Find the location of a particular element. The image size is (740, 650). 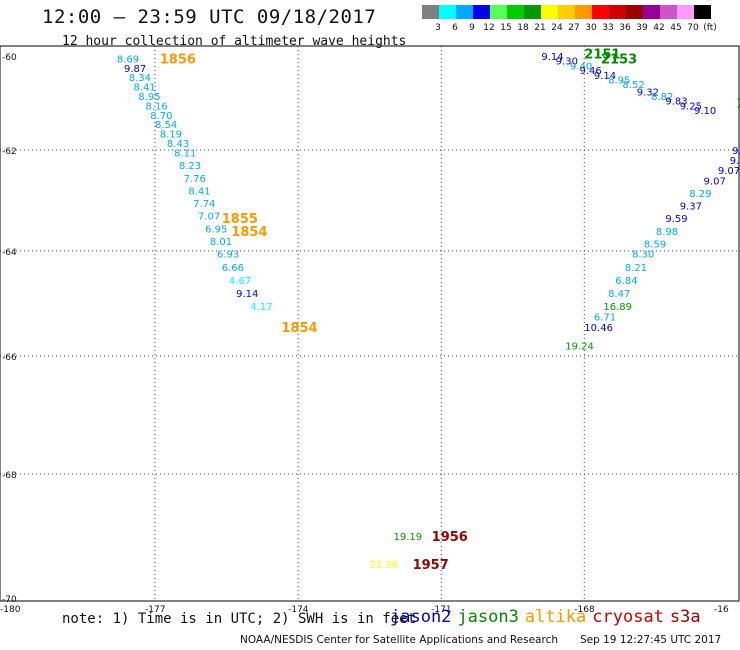

satellite-s3a: s3a is located at coordinates (685, 617).